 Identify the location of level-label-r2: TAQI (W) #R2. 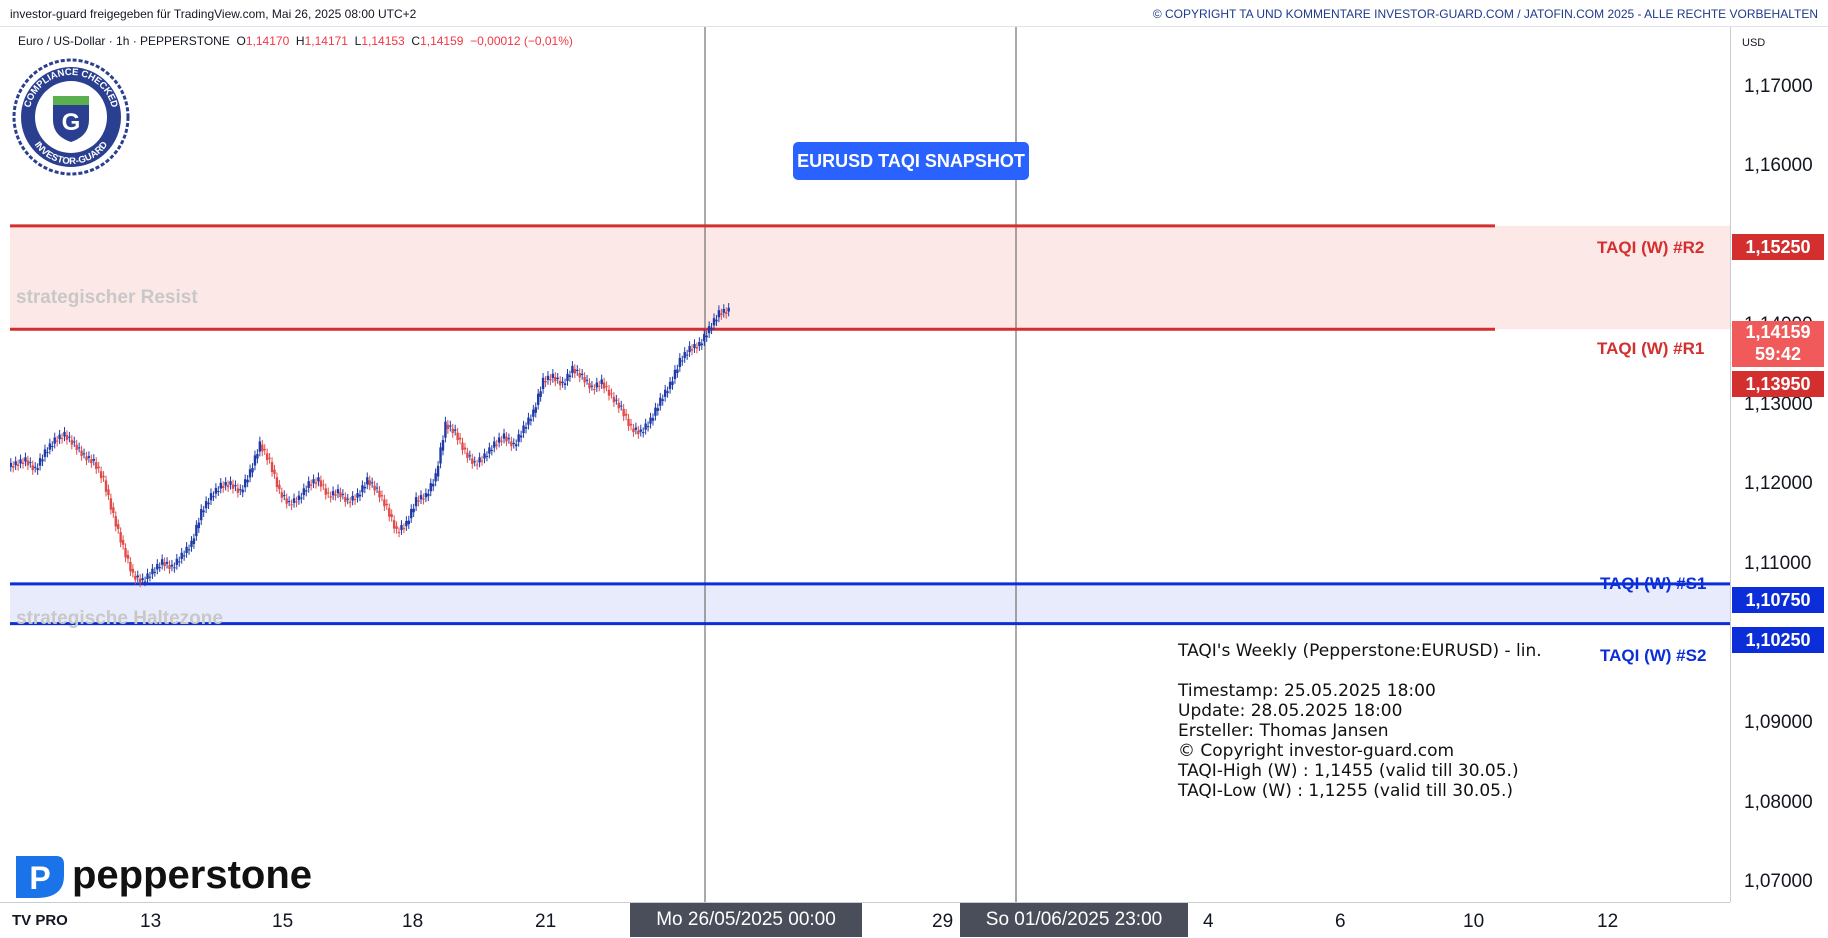
(1651, 247).